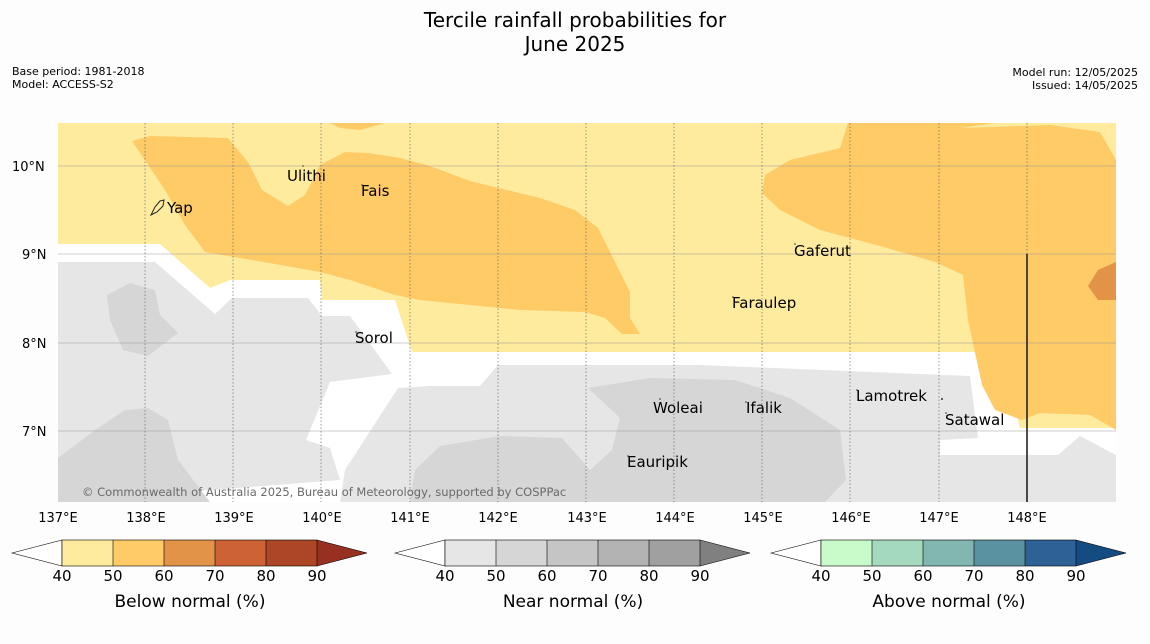  I want to click on legend-title-near: Near normal (%), so click(573, 602).